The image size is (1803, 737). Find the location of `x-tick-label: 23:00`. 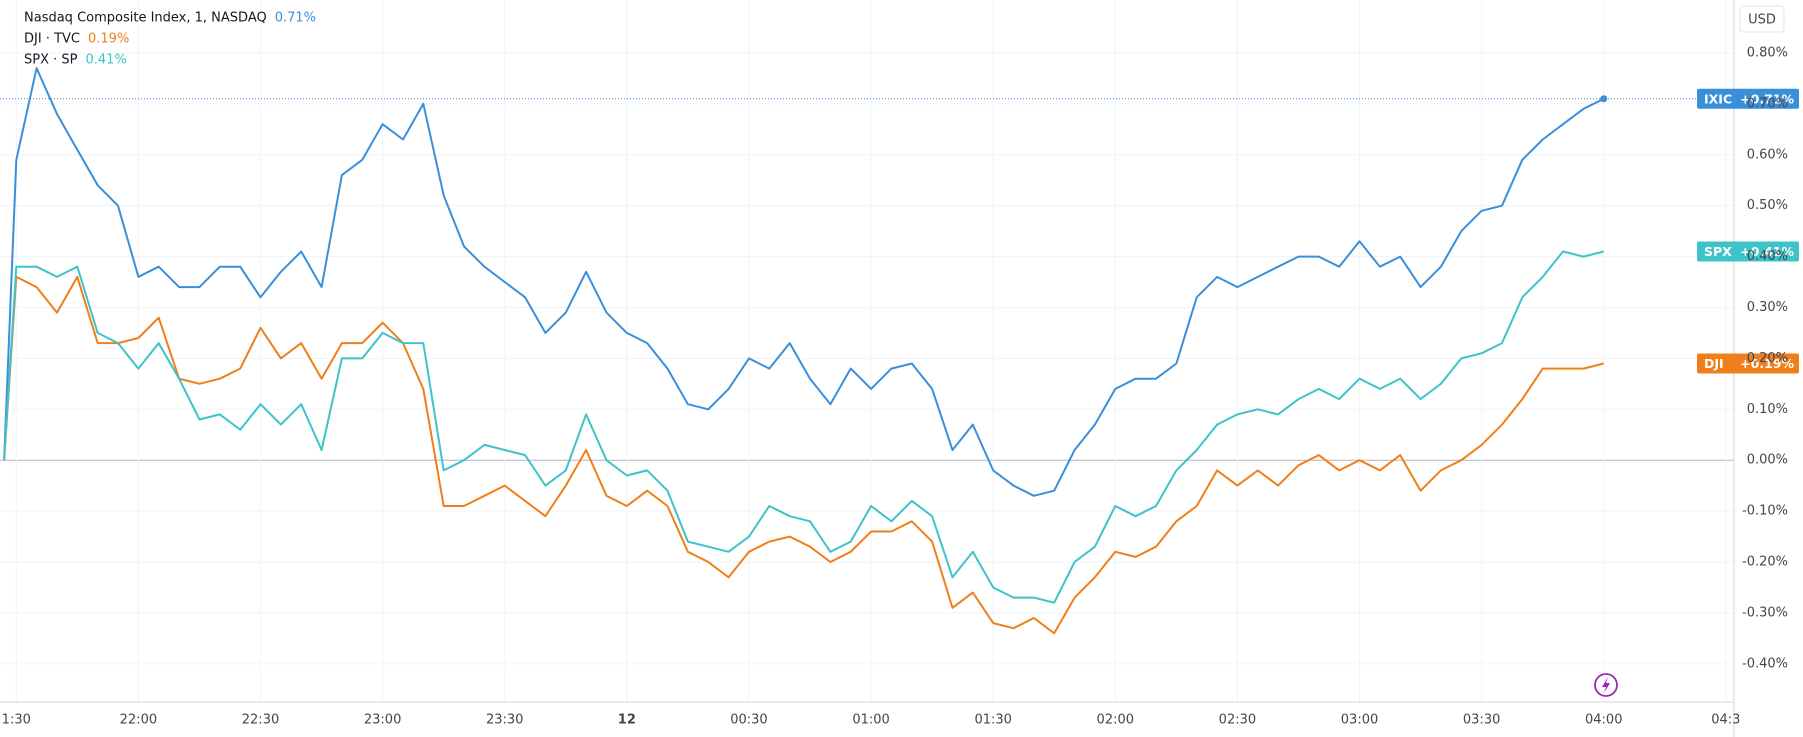

x-tick-label: 23:00 is located at coordinates (382, 720).